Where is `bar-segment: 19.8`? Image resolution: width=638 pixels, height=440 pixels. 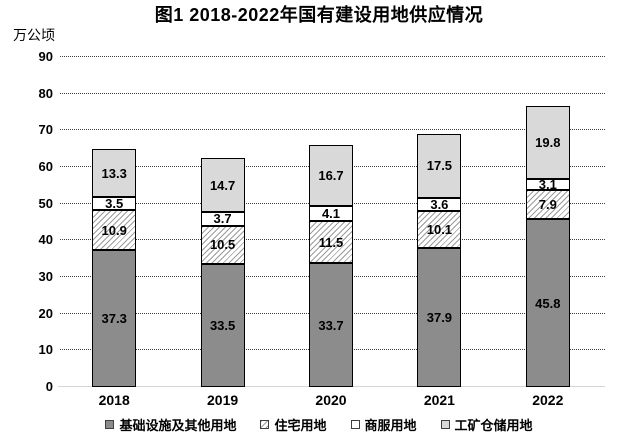 bar-segment: 19.8 is located at coordinates (547, 142).